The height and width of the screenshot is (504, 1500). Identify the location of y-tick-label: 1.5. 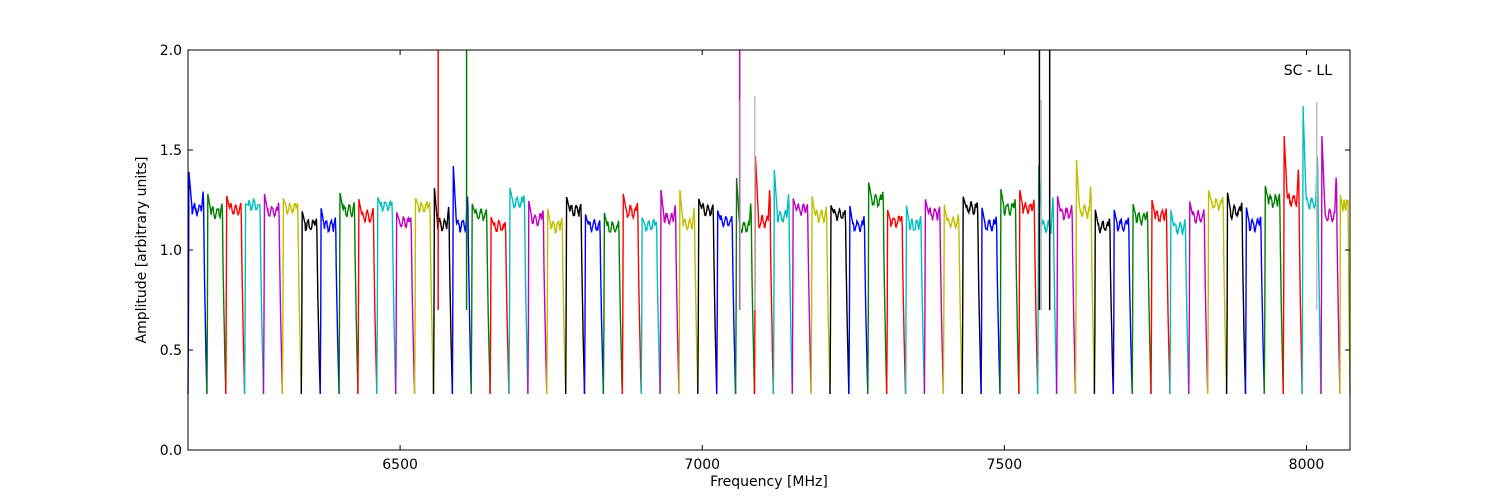
(171, 151).